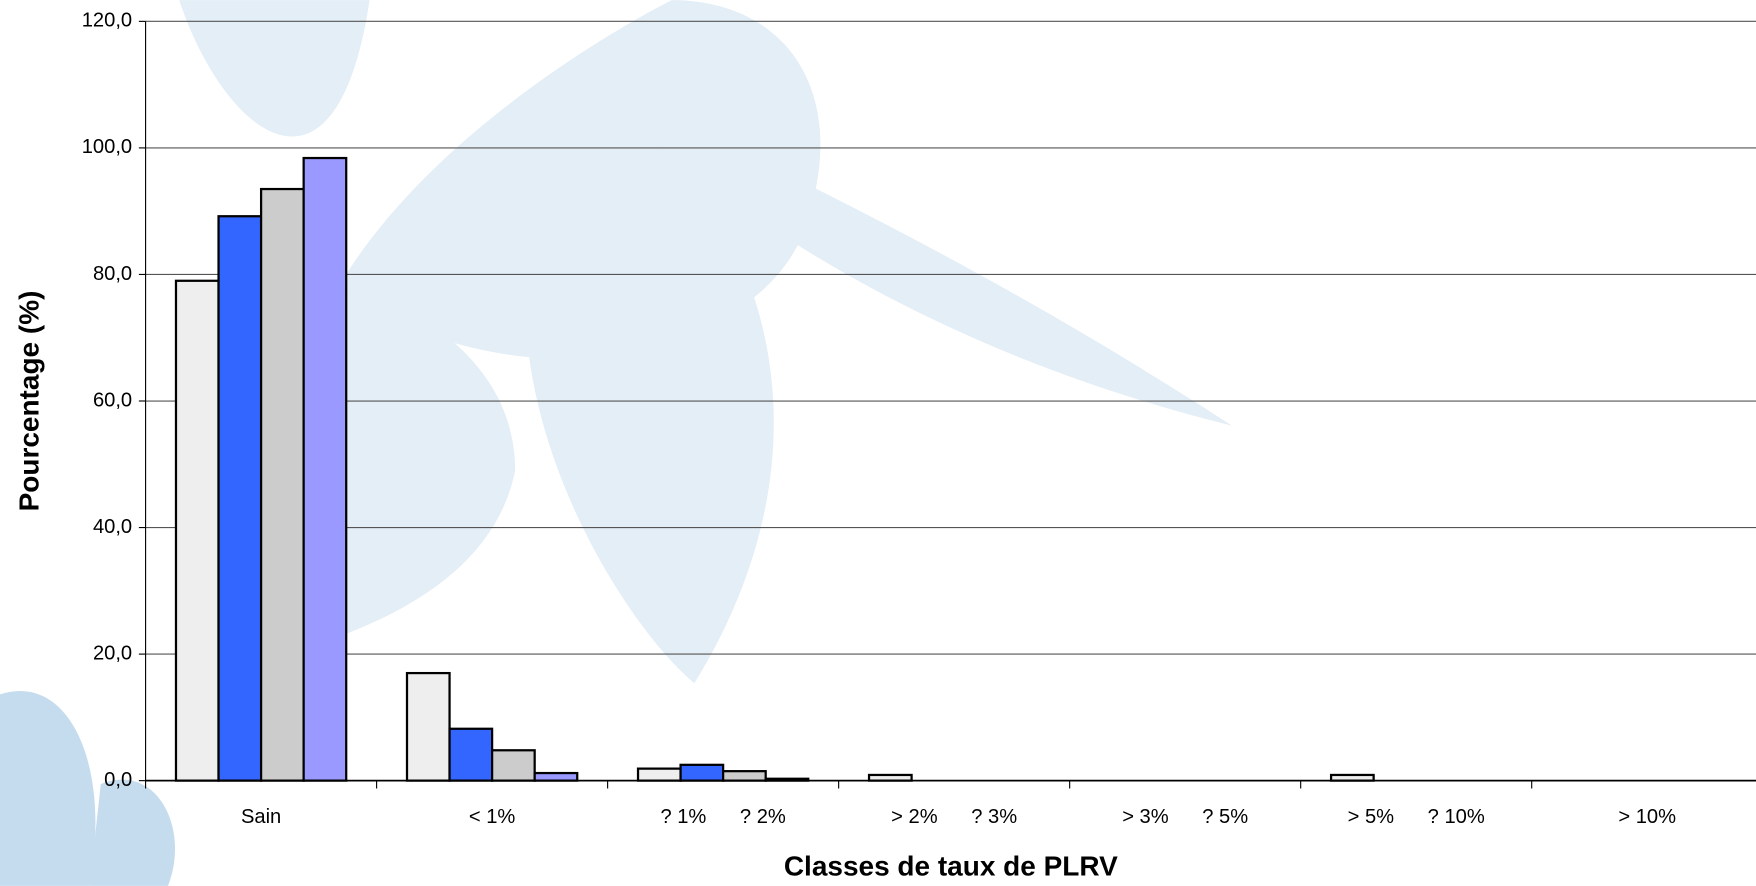 The width and height of the screenshot is (1756, 886). Describe the element at coordinates (492, 817) in the screenshot. I see `x-tick-label: < 1%` at that location.